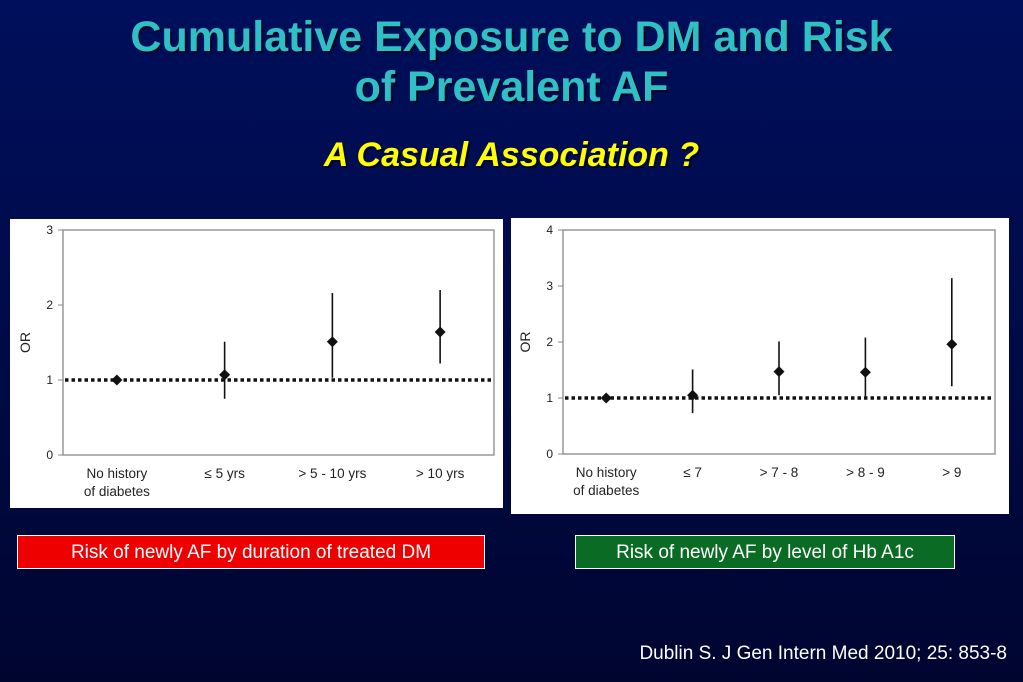 The image size is (1023, 682). I want to click on x-tick-label: > 9, so click(951, 472).